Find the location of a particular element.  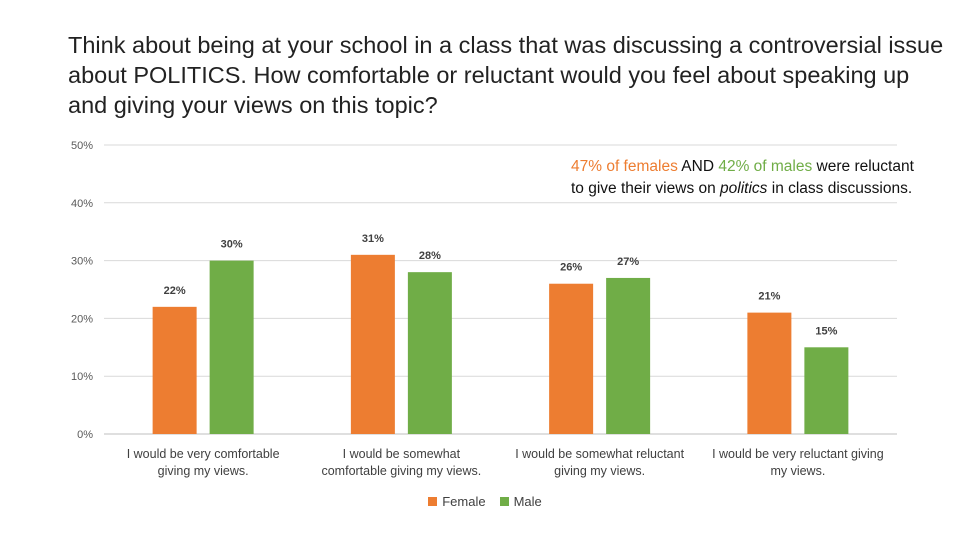

x-tick-label-line: I would be very reluctant giving is located at coordinates (798, 454).